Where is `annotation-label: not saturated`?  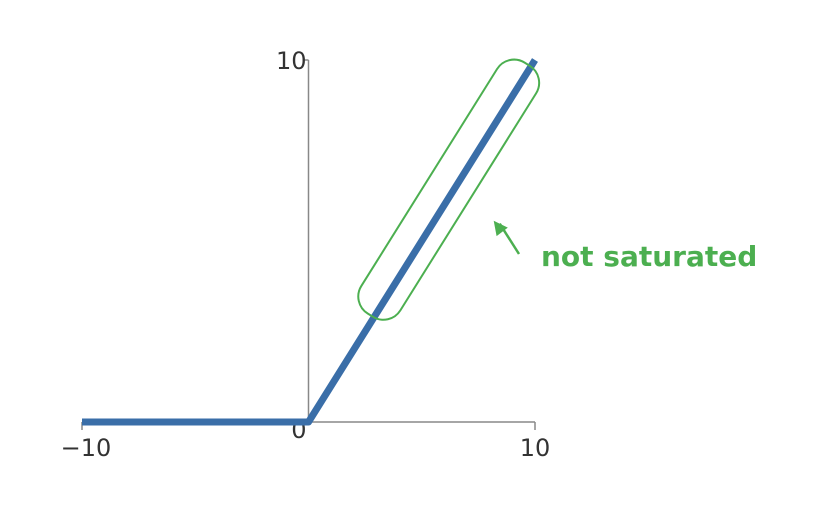 annotation-label: not saturated is located at coordinates (649, 256).